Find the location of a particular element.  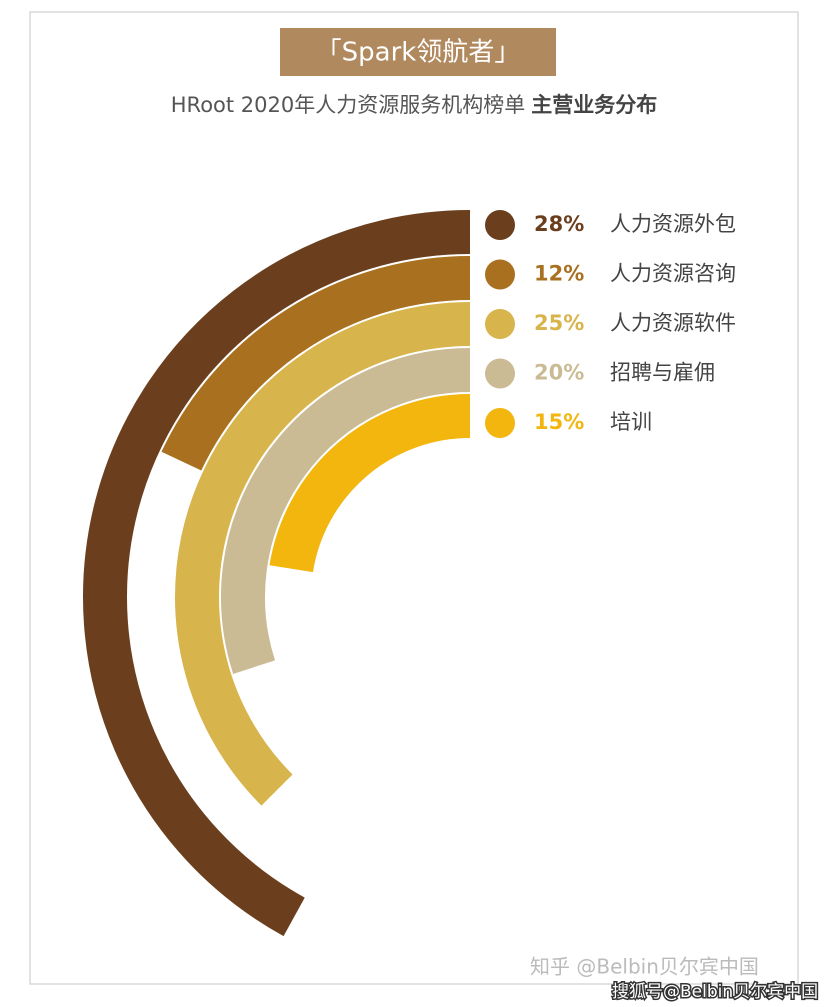

chart-title: 「Spark领航者」 is located at coordinates (418, 53).